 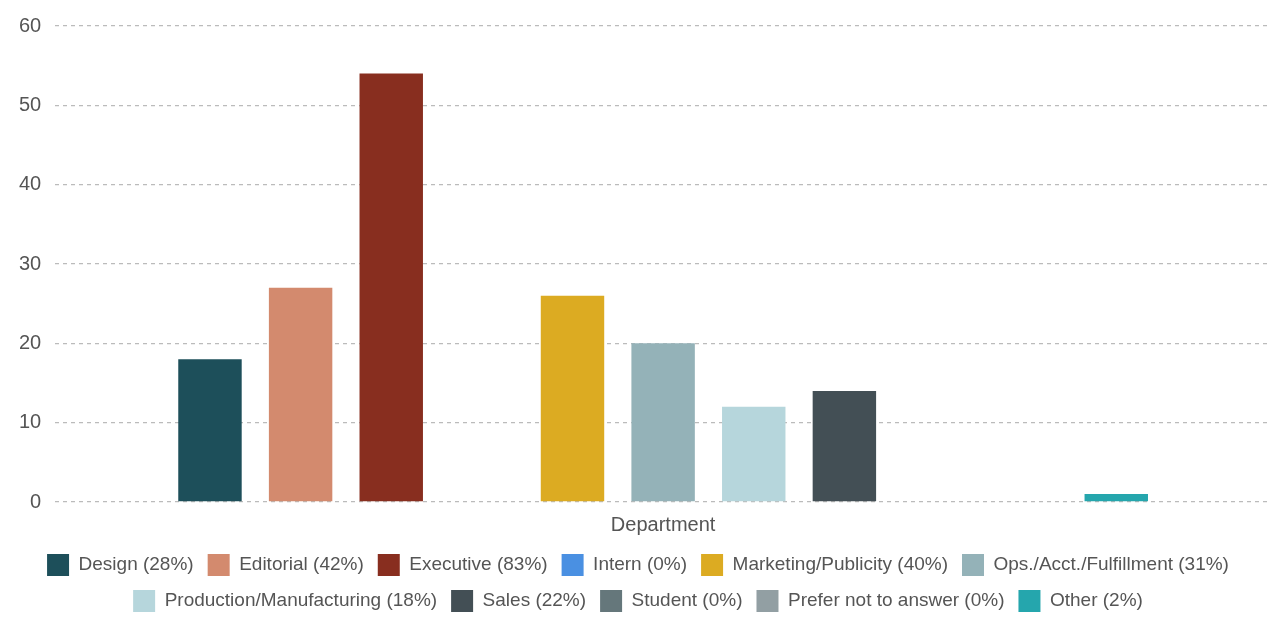 I want to click on y-tick-label: 30, so click(x=30, y=262).